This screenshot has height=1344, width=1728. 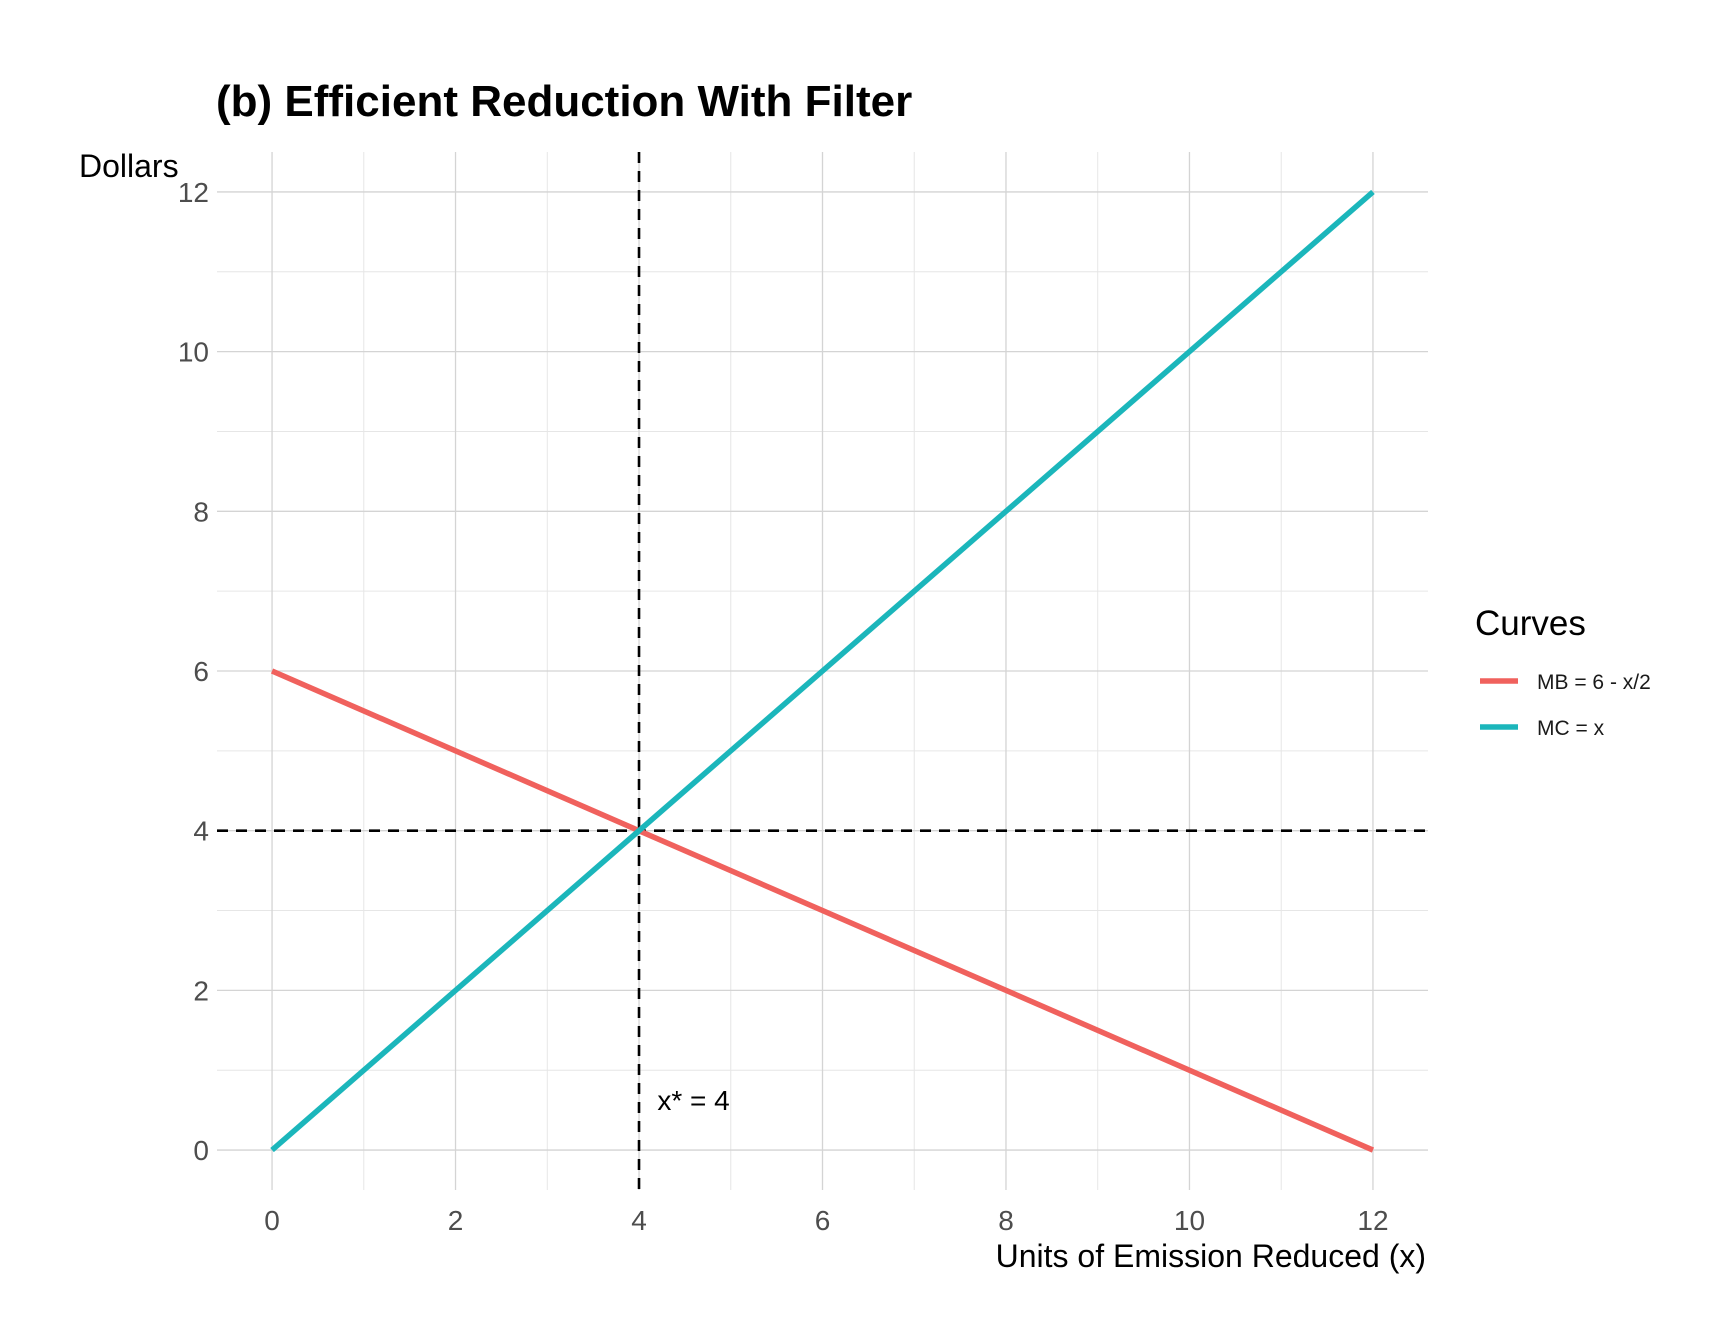 What do you see at coordinates (1594, 682) in the screenshot?
I see `legend-label-0: MB = 6 - x/2` at bounding box center [1594, 682].